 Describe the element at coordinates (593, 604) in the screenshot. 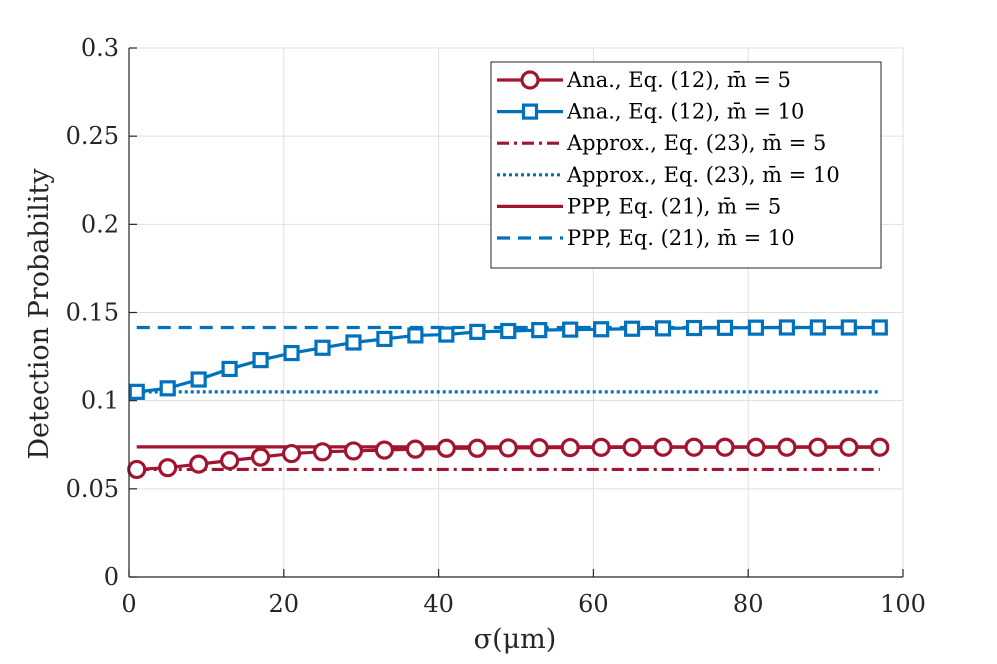

I see `x-tick-label: 60` at that location.